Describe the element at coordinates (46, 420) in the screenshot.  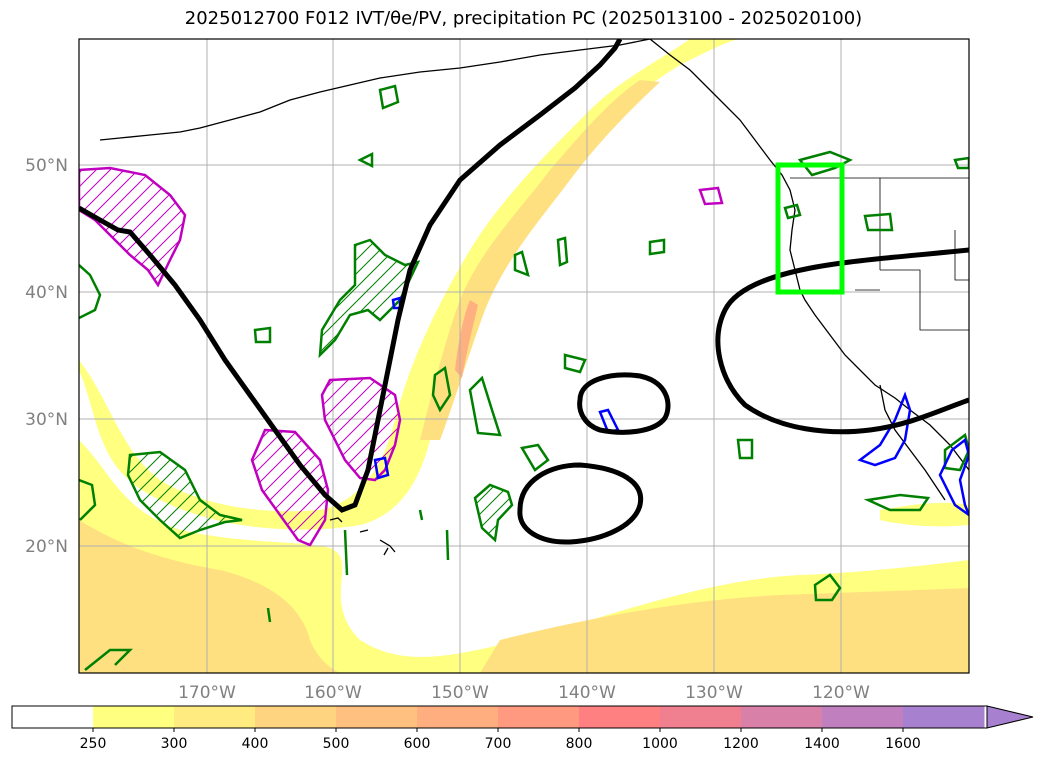
I see `lat-label-30: 30°N` at that location.